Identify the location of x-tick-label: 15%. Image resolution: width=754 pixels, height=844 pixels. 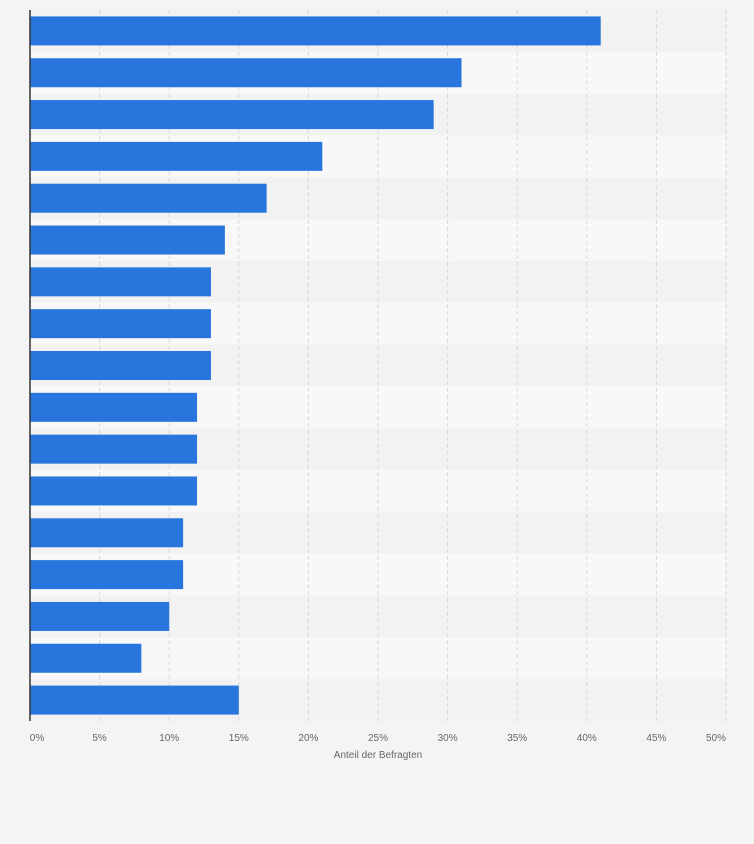
(239, 738).